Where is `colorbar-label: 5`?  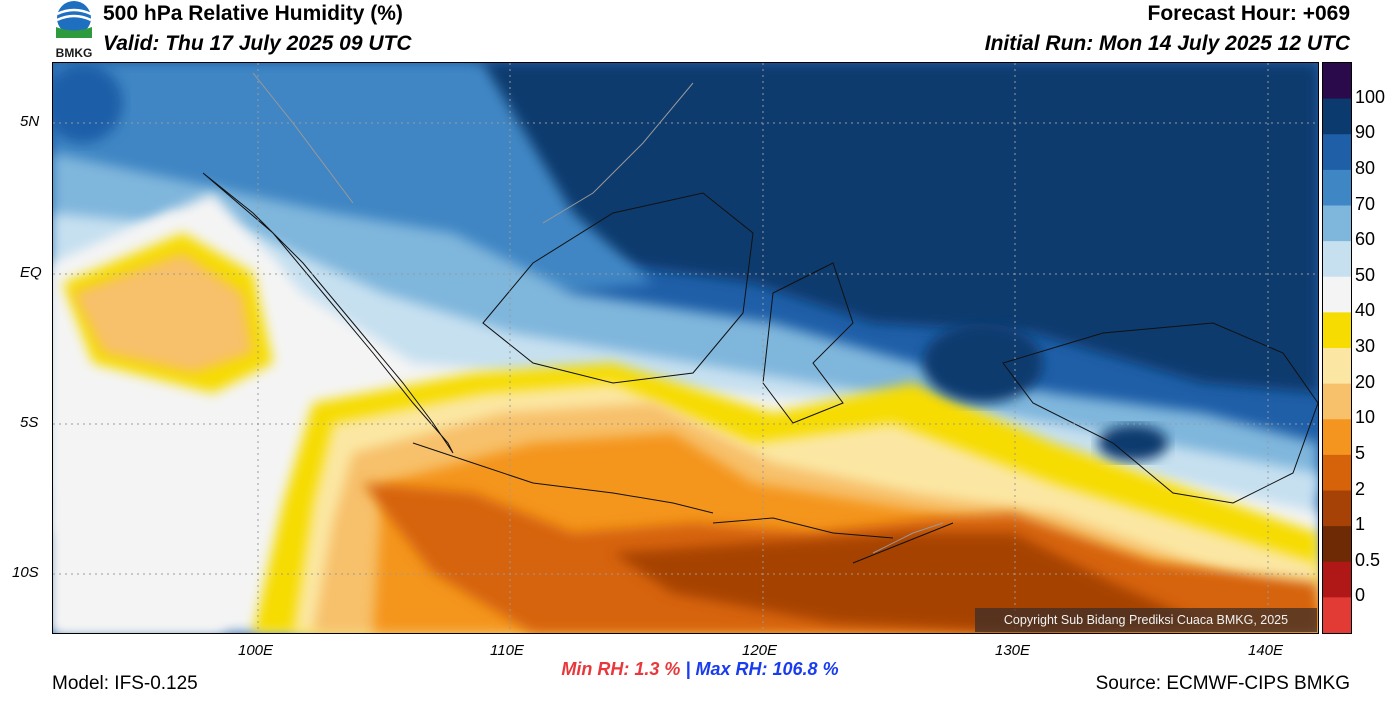 colorbar-label: 5 is located at coordinates (1360, 452).